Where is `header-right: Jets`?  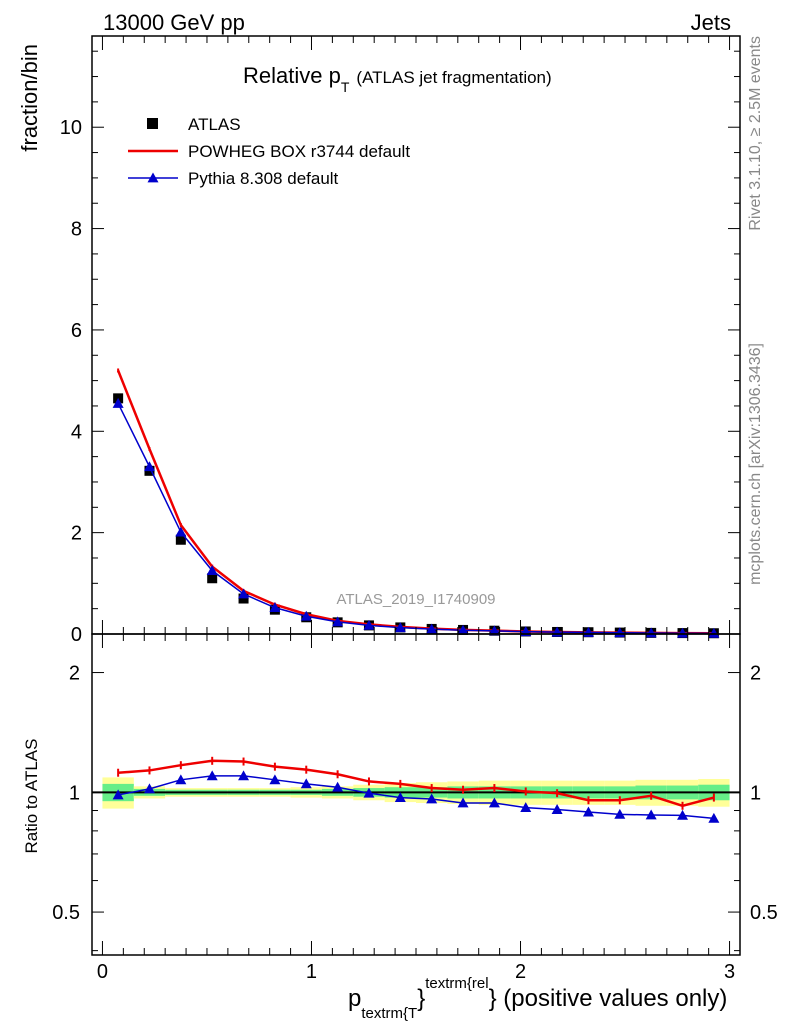
header-right: Jets is located at coordinates (711, 22).